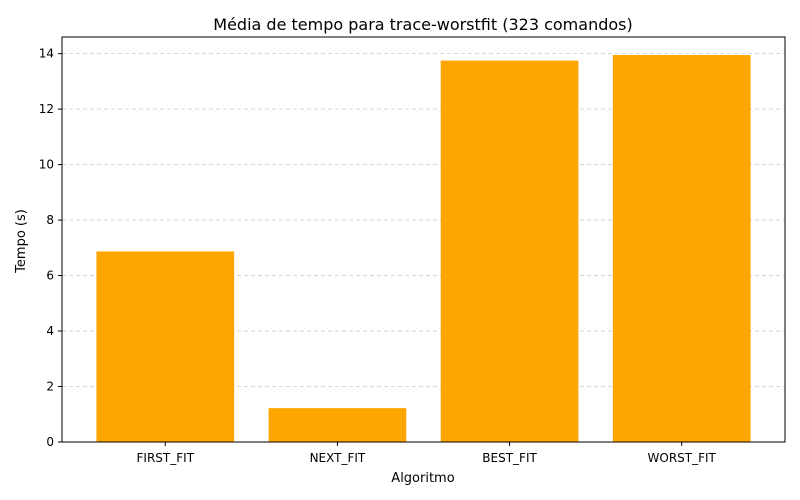  What do you see at coordinates (422, 478) in the screenshot?
I see `x-axis-label: Algoritmo` at bounding box center [422, 478].